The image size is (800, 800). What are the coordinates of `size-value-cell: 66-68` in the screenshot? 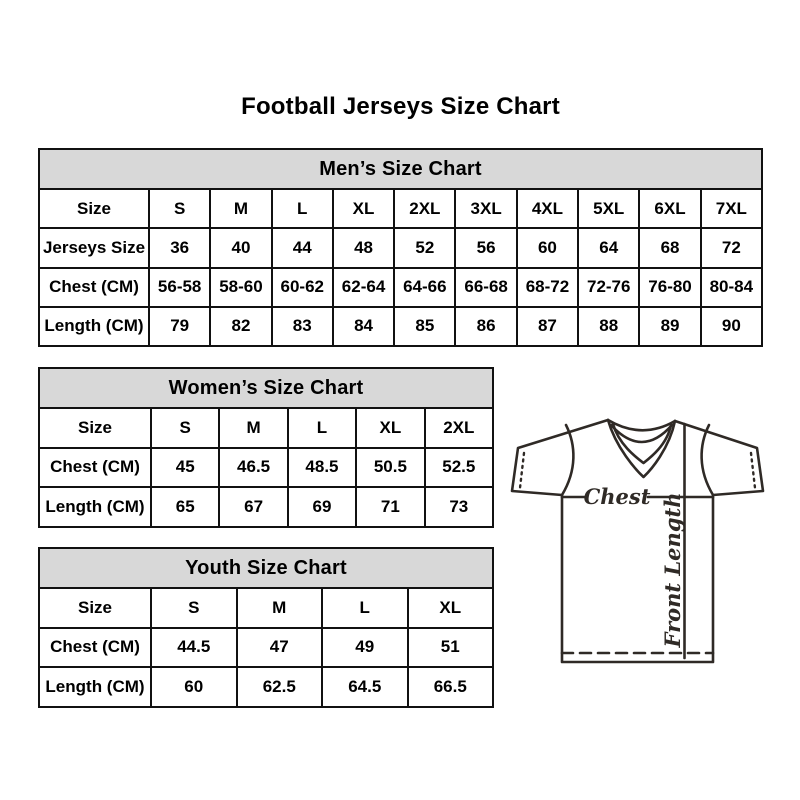 It's located at (486, 287).